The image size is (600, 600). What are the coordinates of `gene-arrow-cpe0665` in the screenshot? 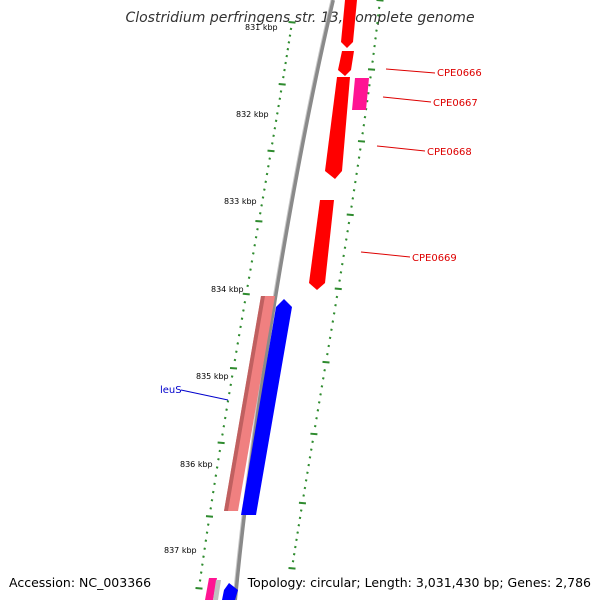 It's located at (349, 24).